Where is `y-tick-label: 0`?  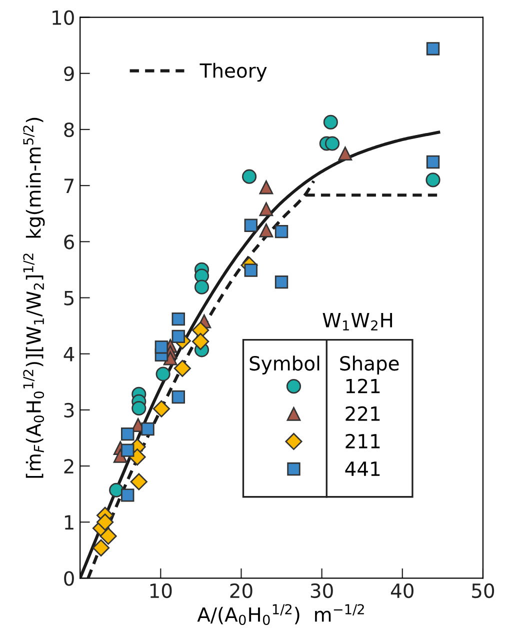
y-tick-label: 0 is located at coordinates (69, 578).